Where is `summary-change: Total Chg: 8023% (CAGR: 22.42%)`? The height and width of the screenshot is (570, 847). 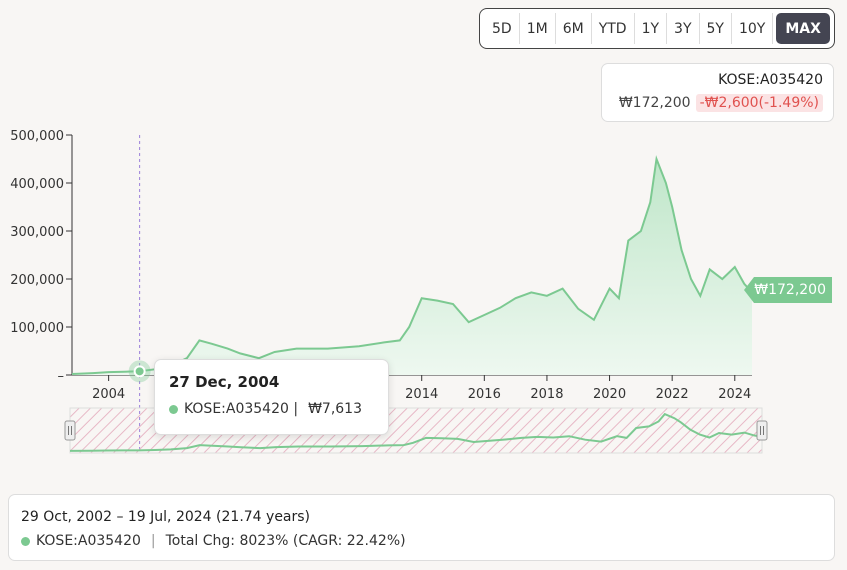
summary-change: Total Chg: 8023% (CAGR: 22.42%) is located at coordinates (285, 541).